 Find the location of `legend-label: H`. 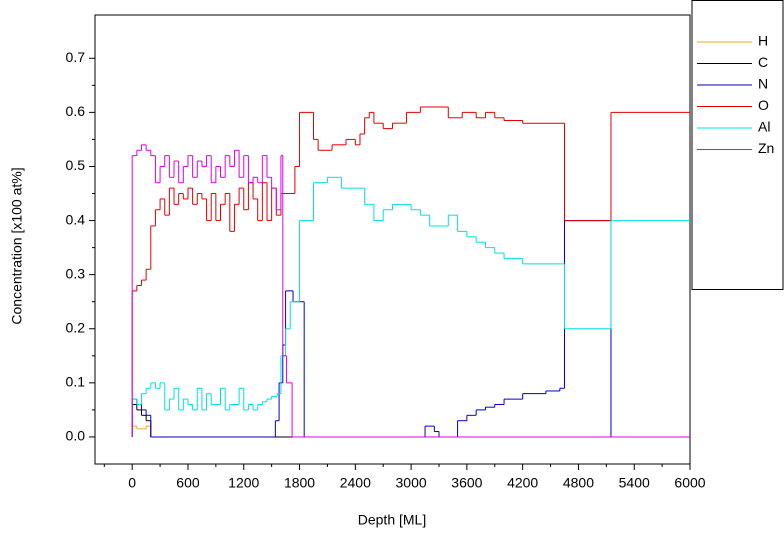

legend-label: H is located at coordinates (763, 41).